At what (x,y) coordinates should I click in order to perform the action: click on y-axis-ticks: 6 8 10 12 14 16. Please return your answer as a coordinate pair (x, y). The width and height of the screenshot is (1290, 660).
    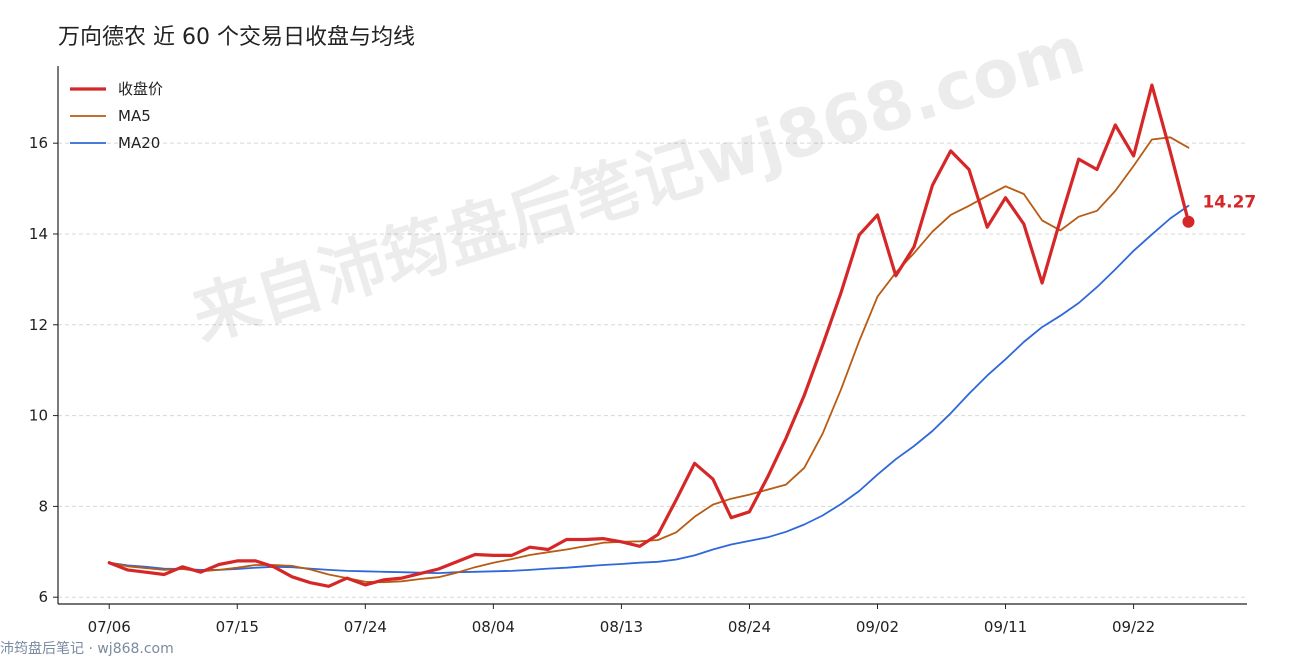
    Looking at the image, I should click on (43, 370).